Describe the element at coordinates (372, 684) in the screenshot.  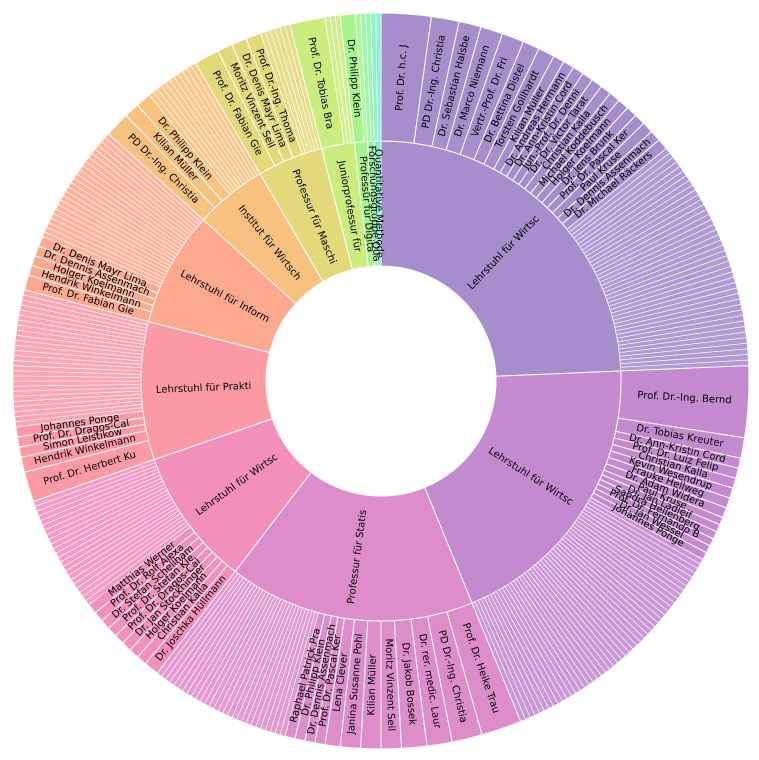
I see `outer-label-2-5: Kilian Müller` at that location.